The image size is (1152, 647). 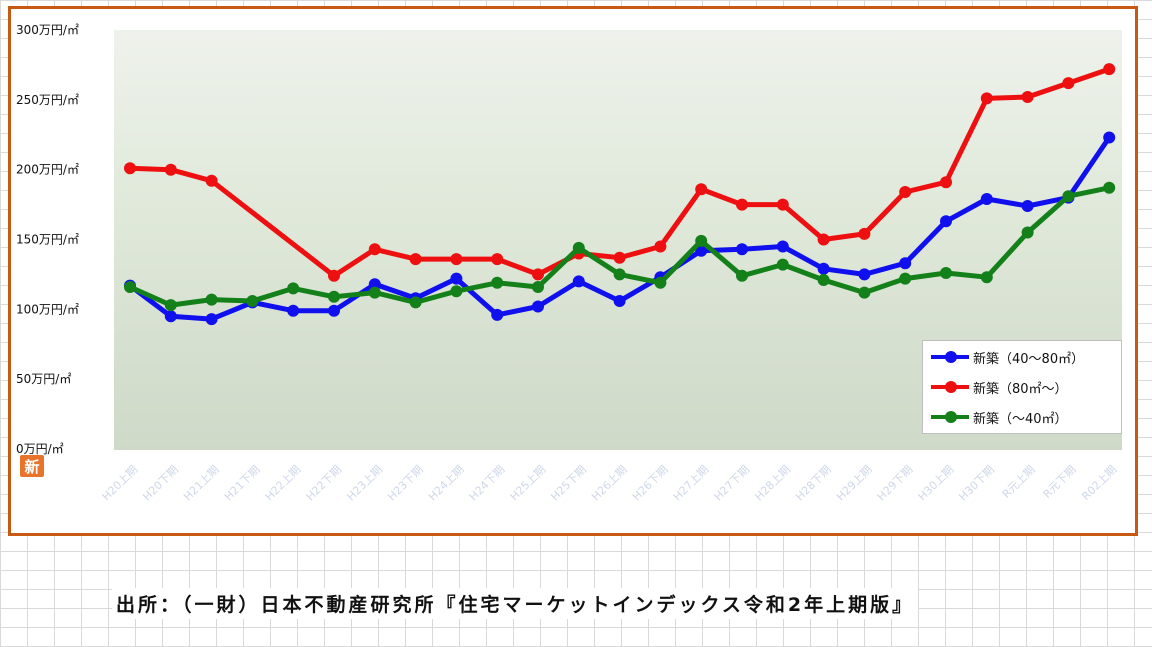 I want to click on y-tick-label: 250万円/㎡, so click(x=47, y=100).